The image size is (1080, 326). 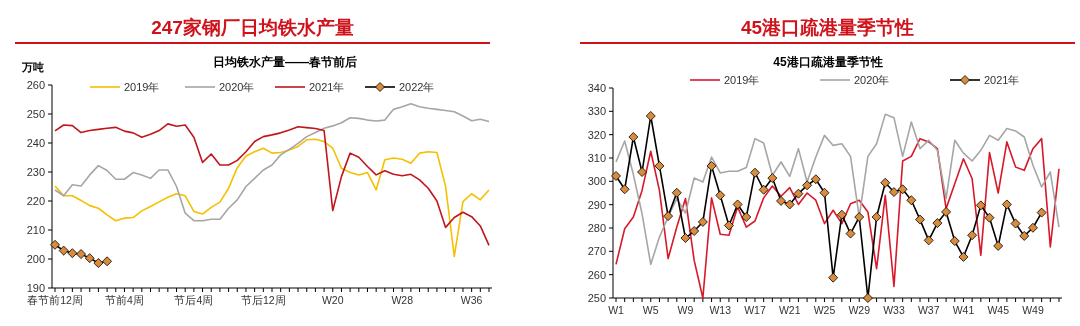 What do you see at coordinates (596, 134) in the screenshot?
I see `y-tick-label: 320` at bounding box center [596, 134].